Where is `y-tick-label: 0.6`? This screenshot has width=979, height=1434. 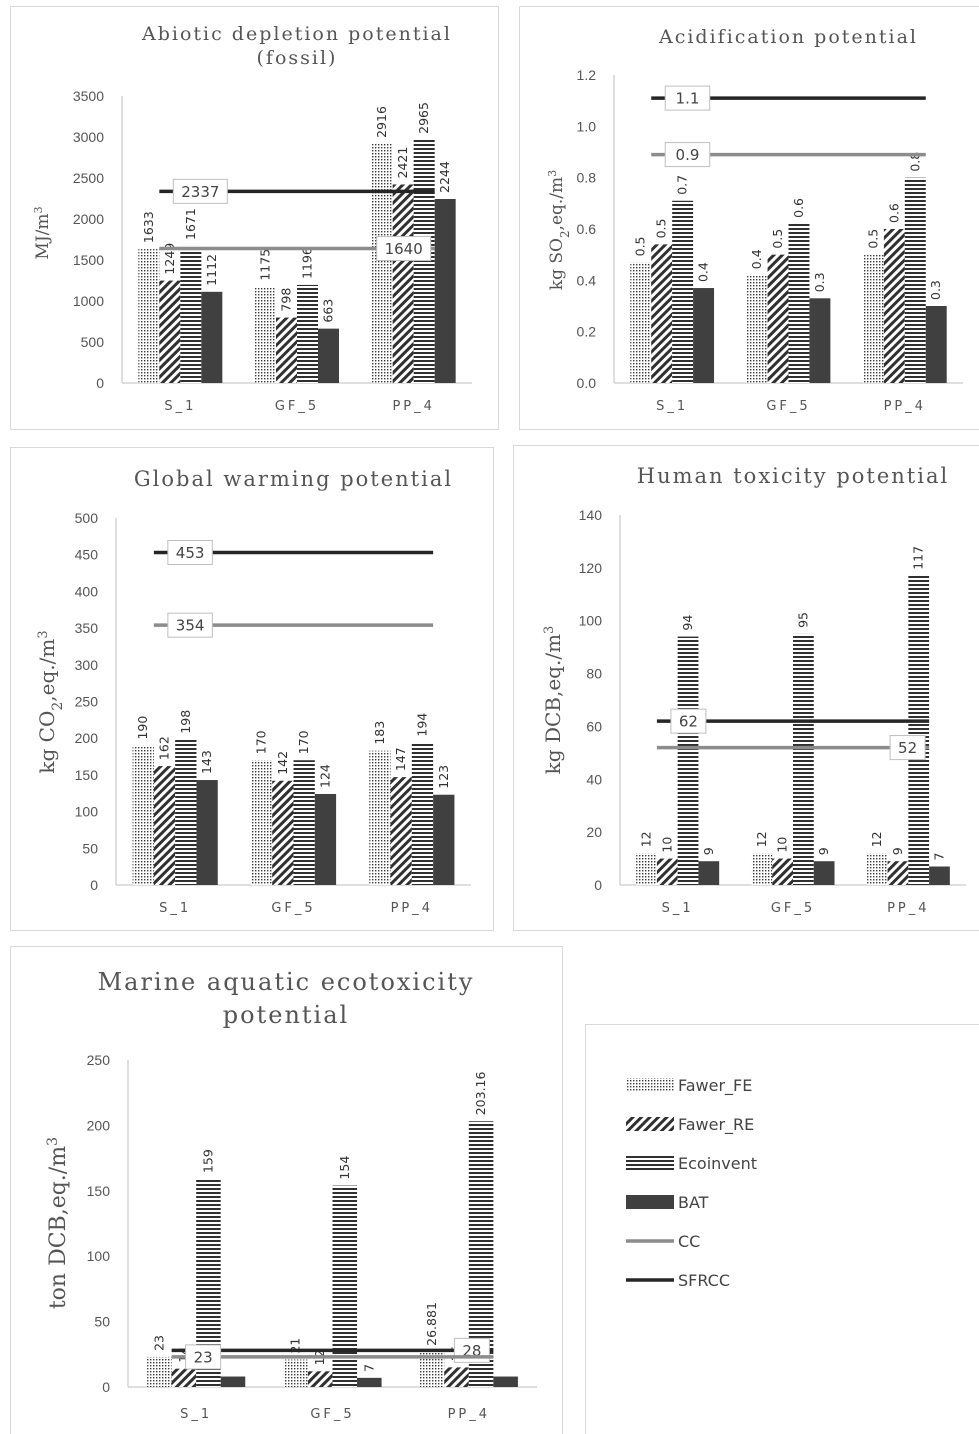 y-tick-label: 0.6 is located at coordinates (587, 229).